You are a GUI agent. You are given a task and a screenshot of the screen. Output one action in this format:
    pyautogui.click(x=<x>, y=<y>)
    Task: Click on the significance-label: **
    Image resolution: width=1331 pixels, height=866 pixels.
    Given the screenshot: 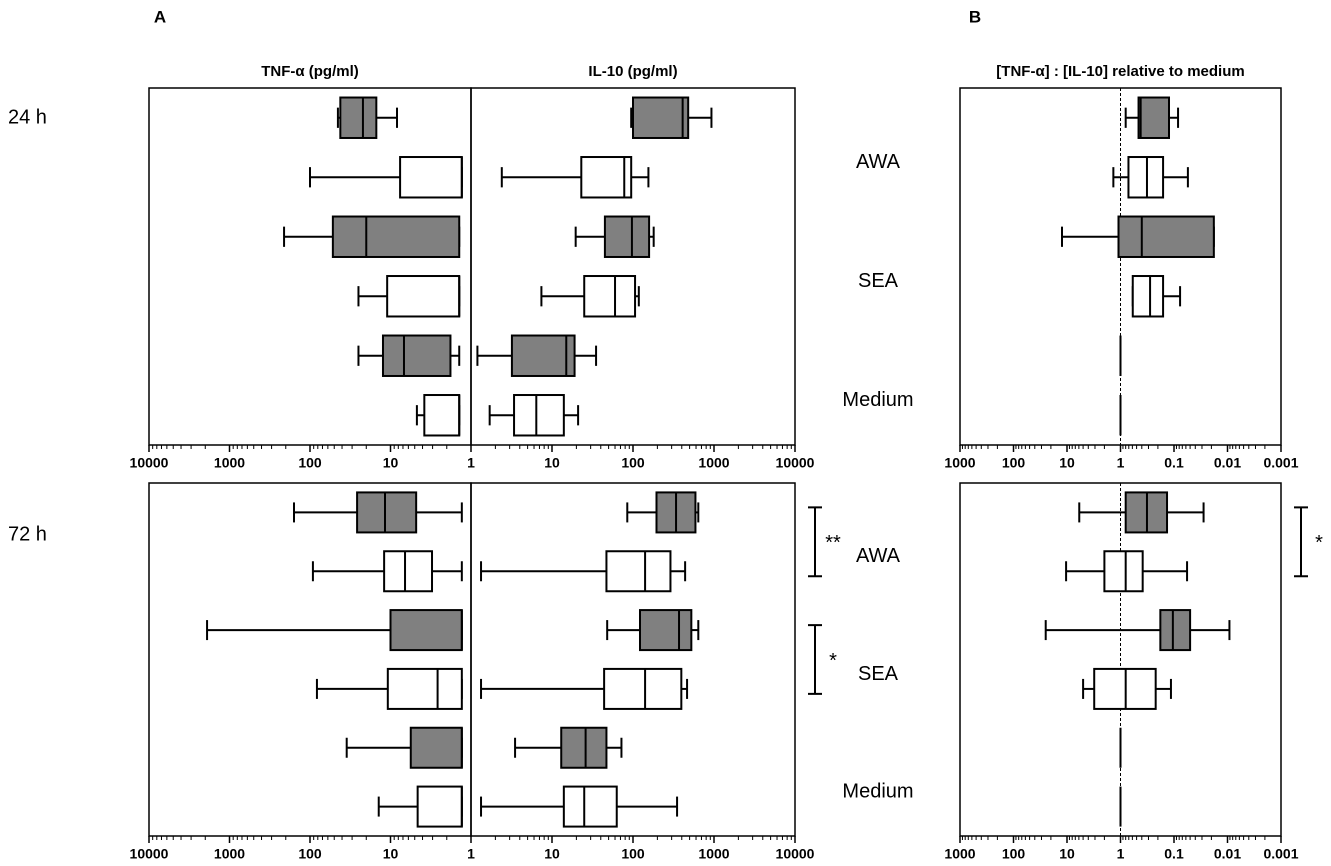 What is the action you would take?
    pyautogui.click(x=833, y=543)
    